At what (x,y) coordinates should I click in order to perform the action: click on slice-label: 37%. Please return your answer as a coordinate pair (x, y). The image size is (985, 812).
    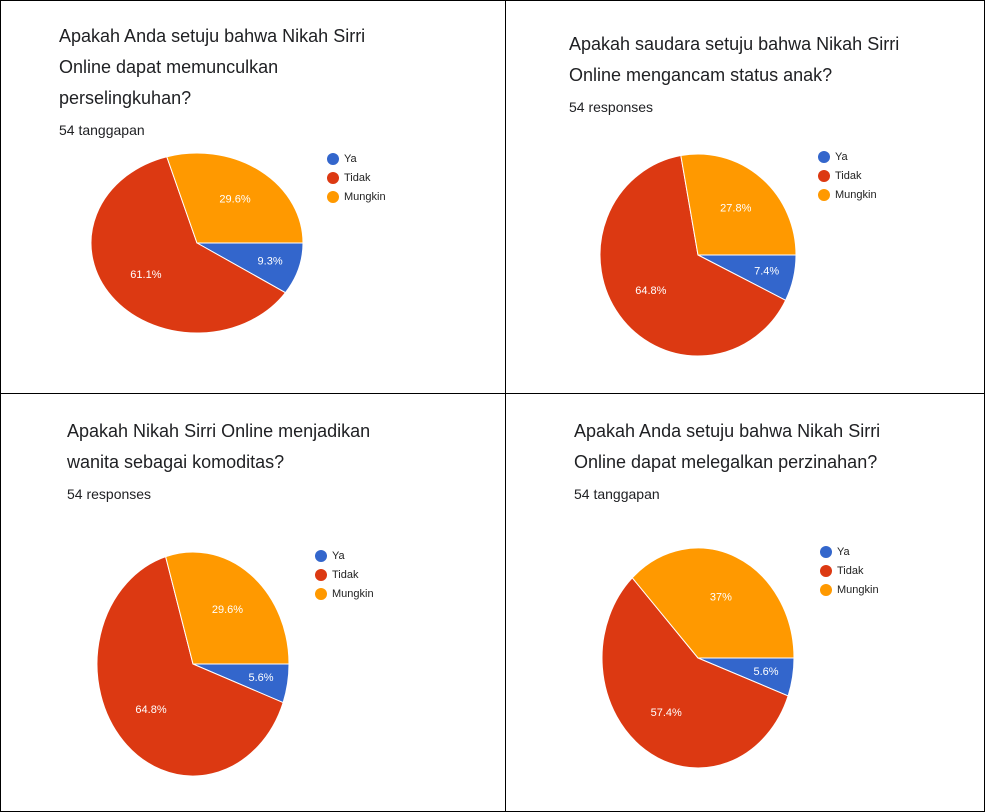
    Looking at the image, I should click on (721, 597).